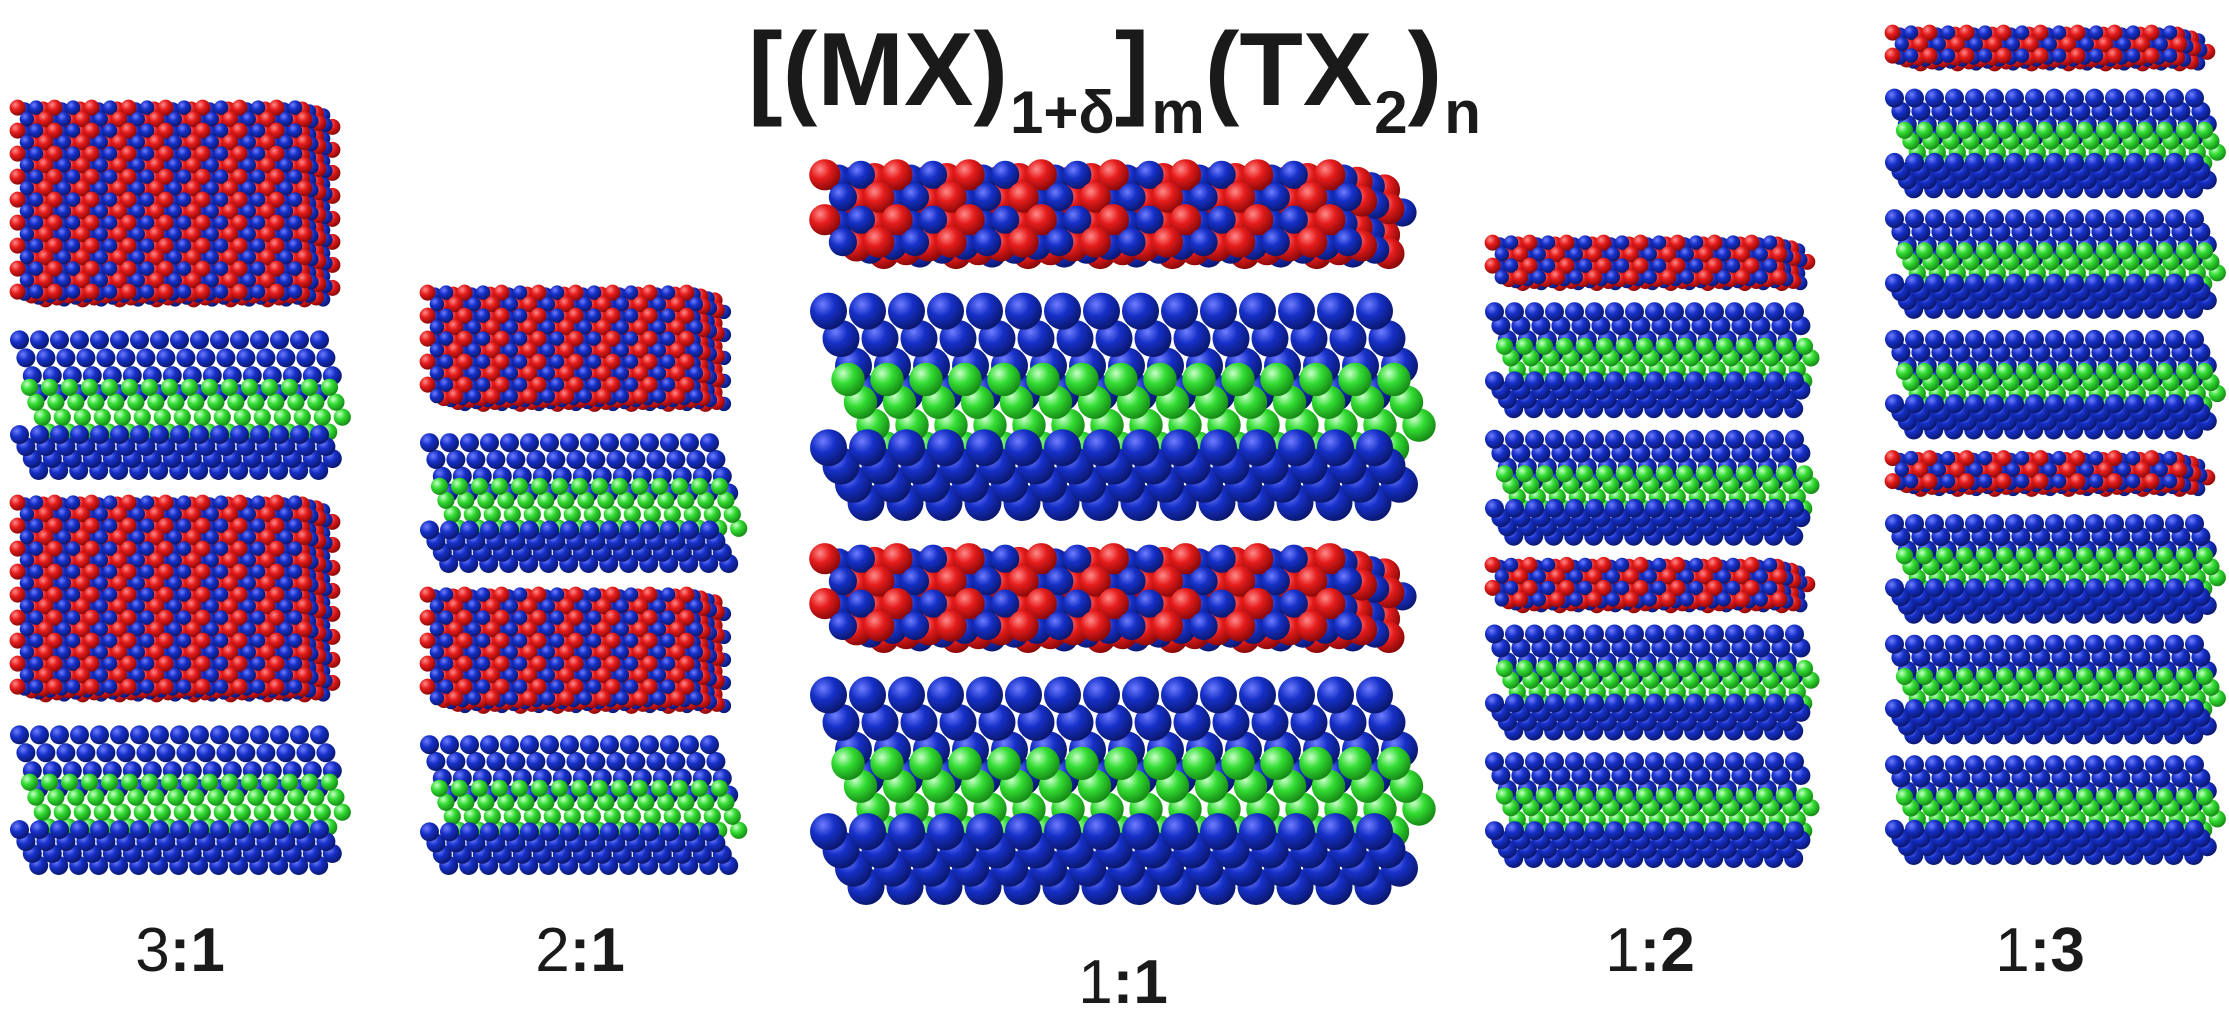  Describe the element at coordinates (584, 805) in the screenshot. I see `tx2-trilayer` at that location.